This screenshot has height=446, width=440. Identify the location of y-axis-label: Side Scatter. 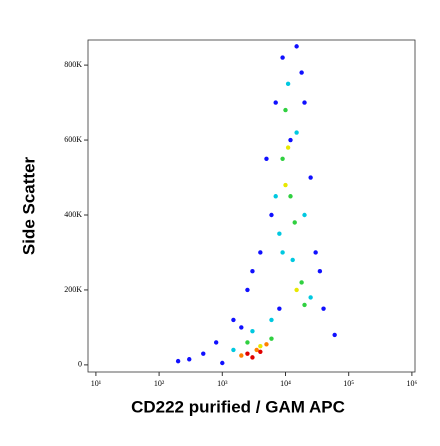
(28, 205).